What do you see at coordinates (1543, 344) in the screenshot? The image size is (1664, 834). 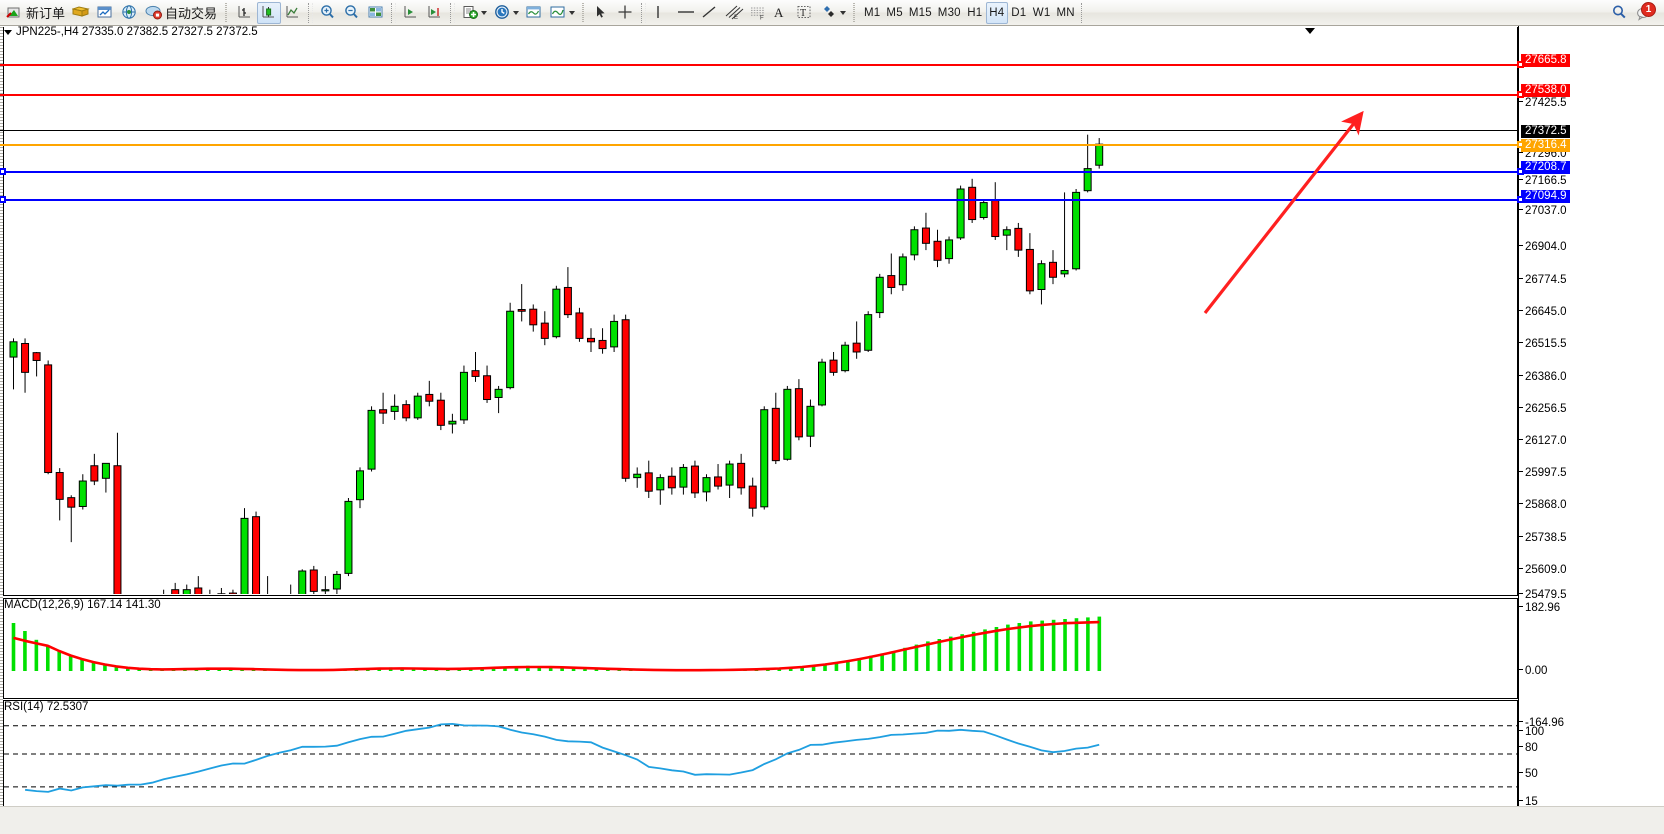 I see `price-axis-tick: 26515.5` at bounding box center [1543, 344].